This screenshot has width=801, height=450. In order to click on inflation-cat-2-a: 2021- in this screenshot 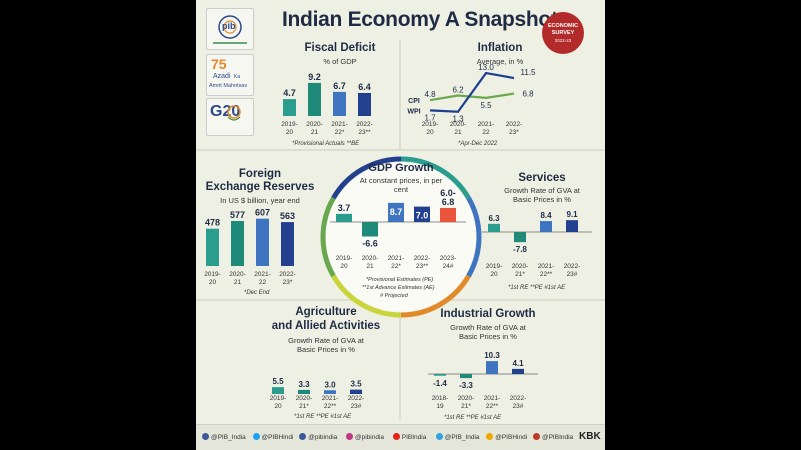, I will do `click(486, 124)`.